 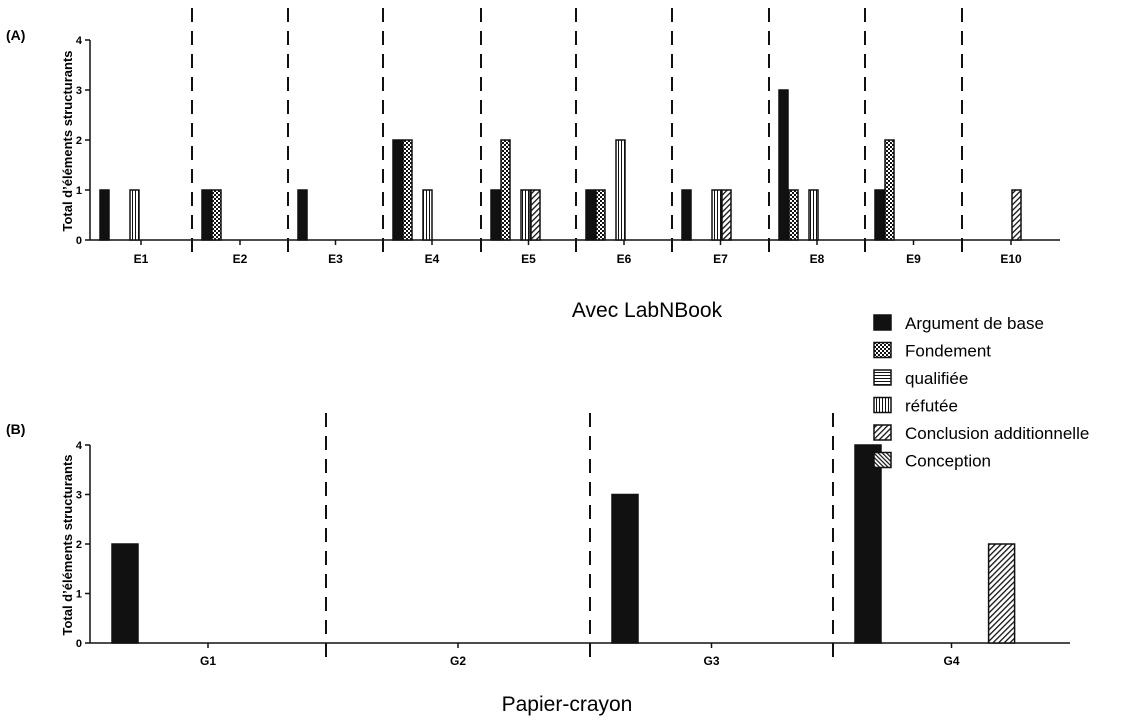 I want to click on panel-b-label: (B), so click(x=15, y=429).